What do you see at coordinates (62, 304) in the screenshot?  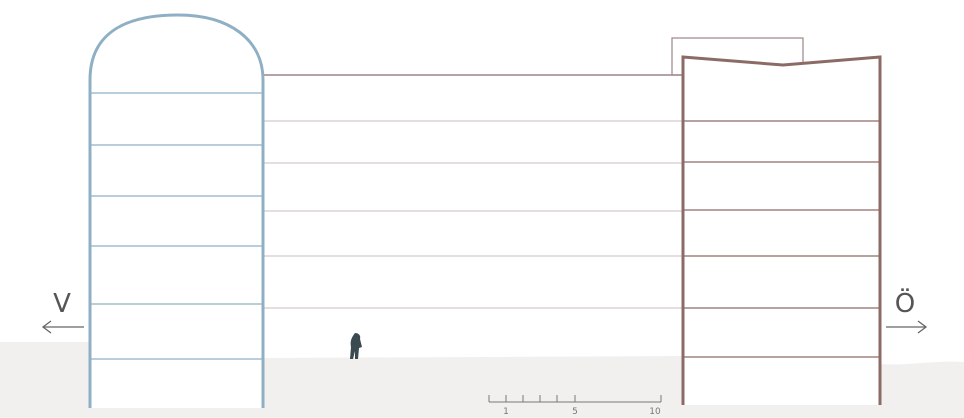 I see `west-label: V` at bounding box center [62, 304].